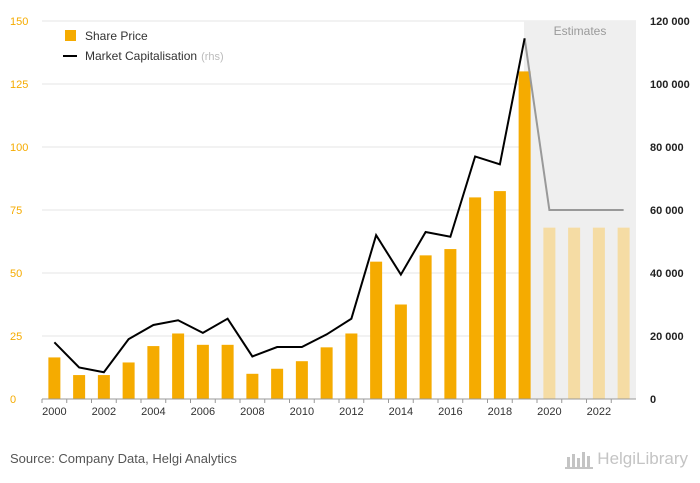 The image size is (700, 483). I want to click on x-tick-label: 2008, so click(252, 412).